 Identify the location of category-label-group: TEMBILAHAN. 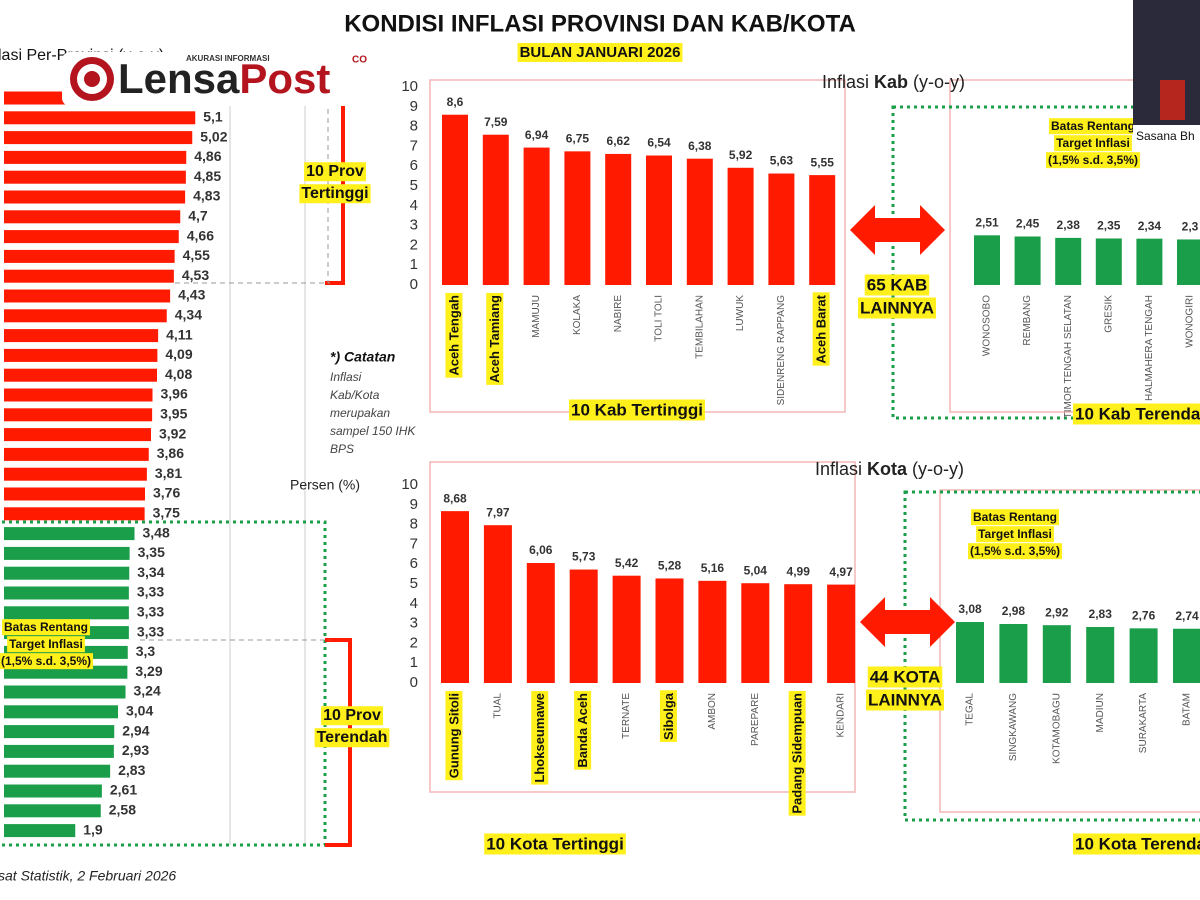
(699, 327).